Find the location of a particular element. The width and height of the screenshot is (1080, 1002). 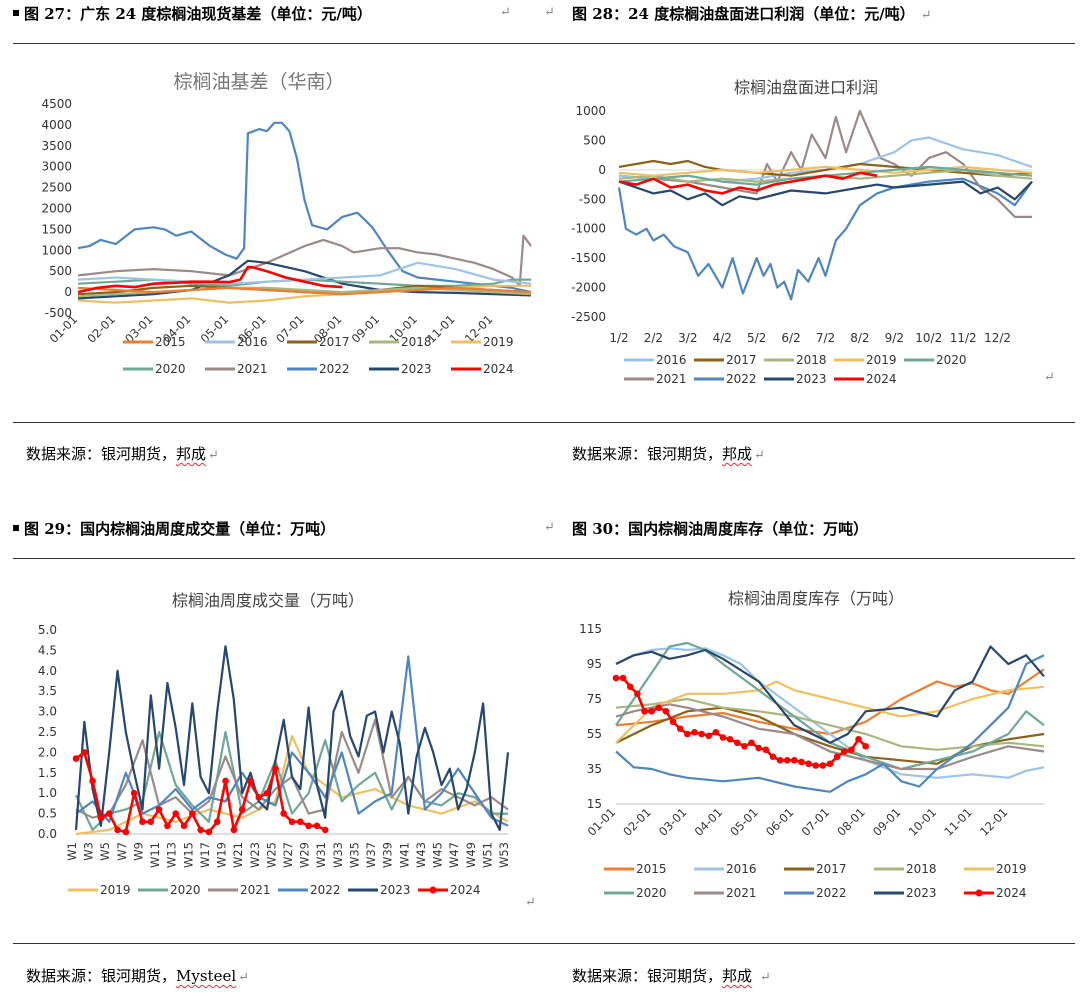

legend-item-2015: 2015 is located at coordinates (154, 342).